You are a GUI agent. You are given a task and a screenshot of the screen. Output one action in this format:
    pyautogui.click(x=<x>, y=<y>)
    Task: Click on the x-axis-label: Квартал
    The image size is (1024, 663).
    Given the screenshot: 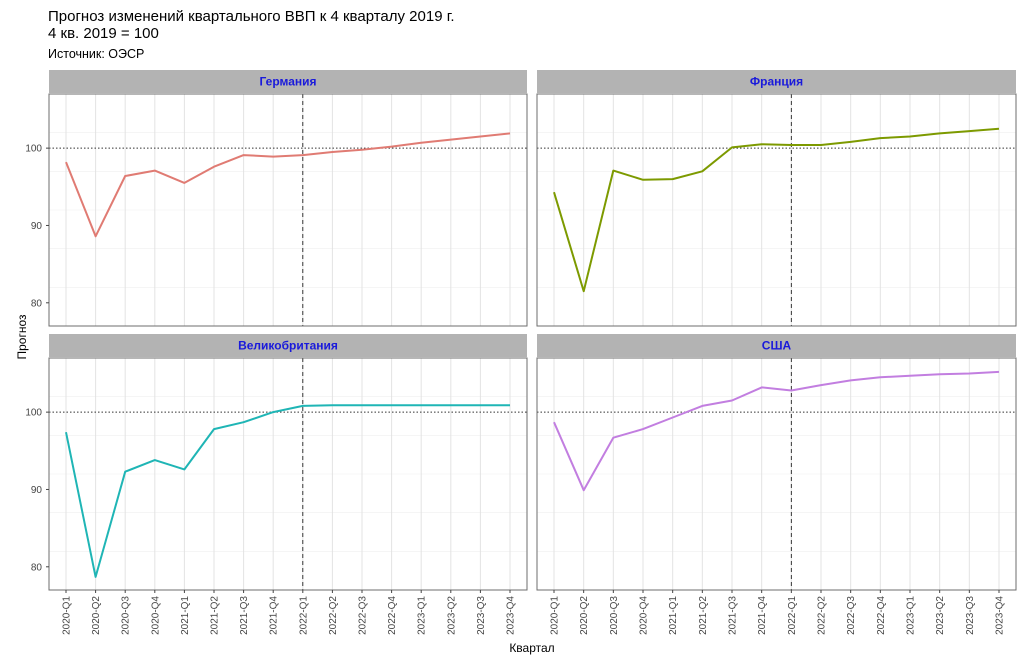 What is the action you would take?
    pyautogui.click(x=532, y=648)
    